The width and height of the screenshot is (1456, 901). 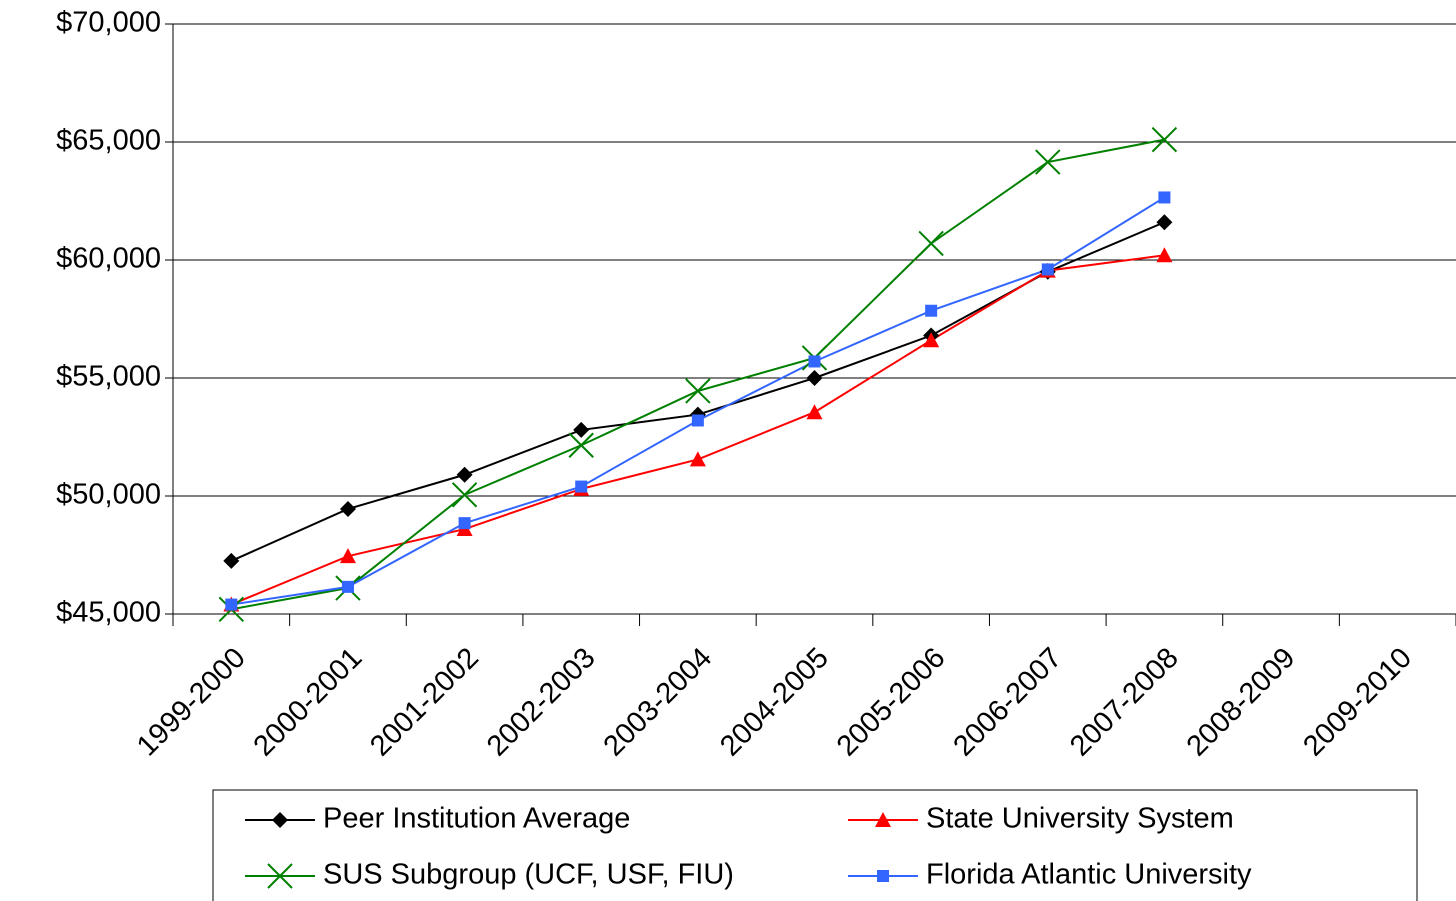 What do you see at coordinates (191, 702) in the screenshot?
I see `x-tick-label: 1999-2000` at bounding box center [191, 702].